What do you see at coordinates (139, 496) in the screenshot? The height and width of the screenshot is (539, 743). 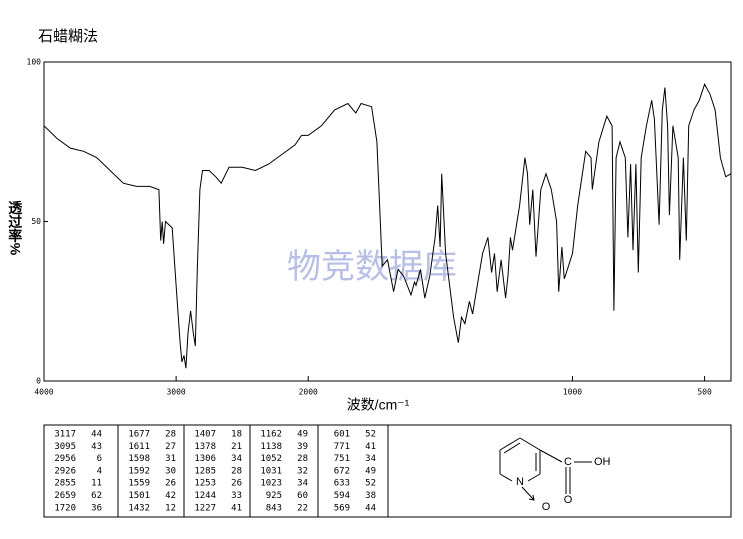 I see `peak-wavenumber: 1501` at bounding box center [139, 496].